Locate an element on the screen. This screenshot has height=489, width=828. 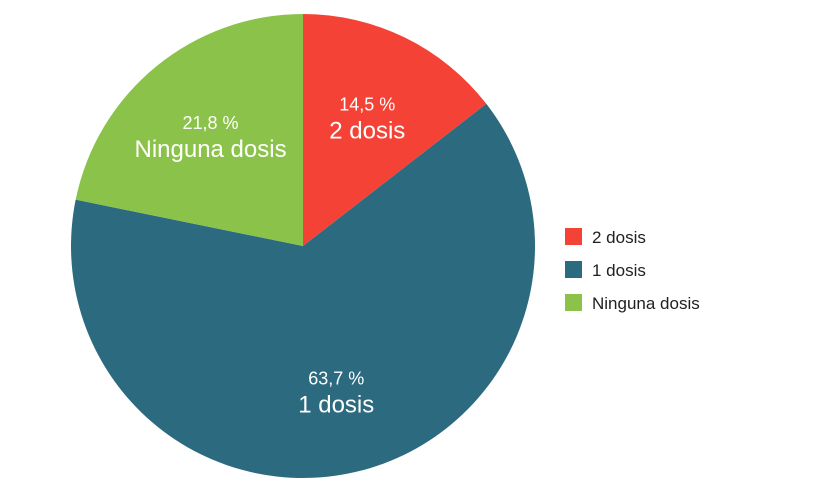
slice-name-label-2-dosis: 2 dosis is located at coordinates (367, 131).